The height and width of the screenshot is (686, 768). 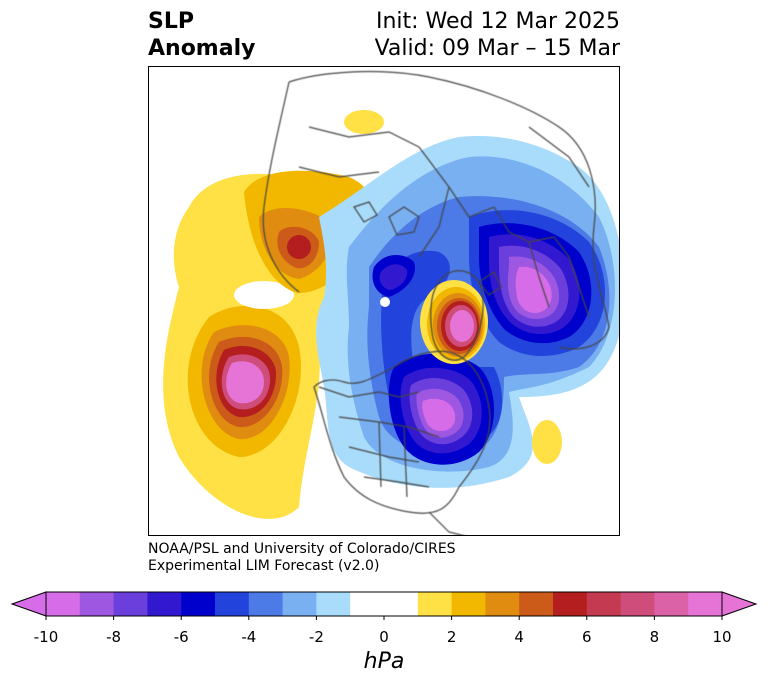 I want to click on colorbar-unit-label: hPa, so click(x=384, y=661).